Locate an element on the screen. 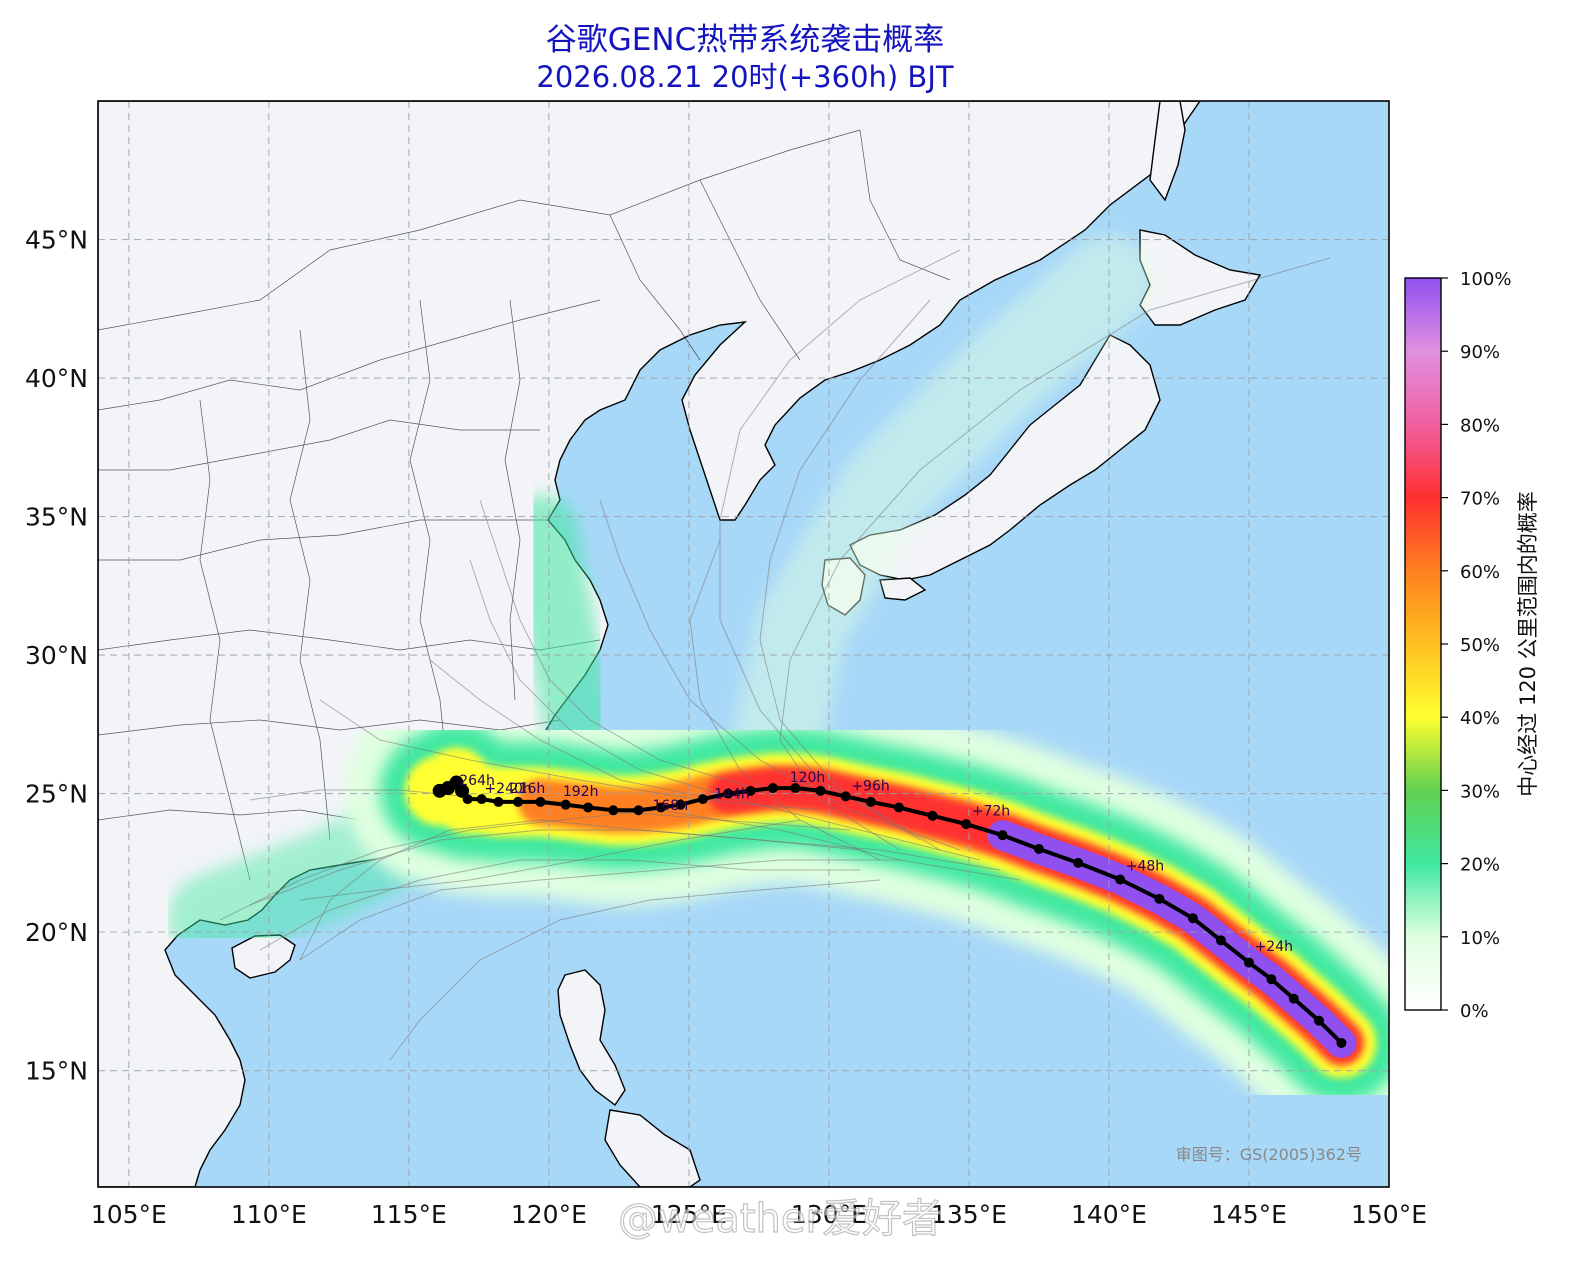 Image resolution: width=1583 pixels, height=1262 pixels. sakhalin-island is located at coordinates (1167, 151).